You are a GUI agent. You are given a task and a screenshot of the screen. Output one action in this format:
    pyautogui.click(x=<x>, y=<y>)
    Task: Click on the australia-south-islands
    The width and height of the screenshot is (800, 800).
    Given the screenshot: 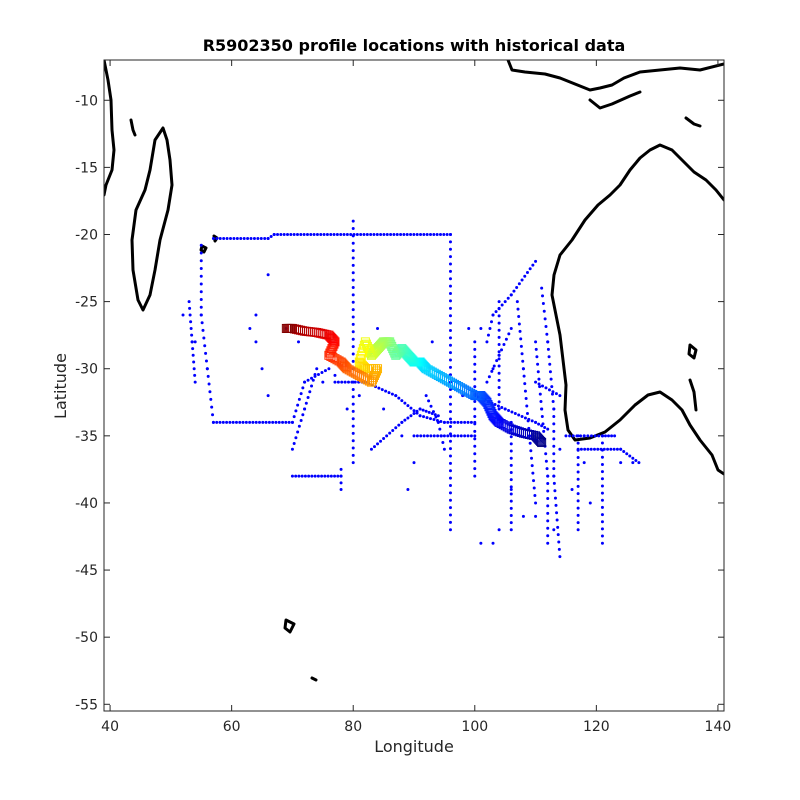 What is the action you would take?
    pyautogui.click(x=693, y=395)
    